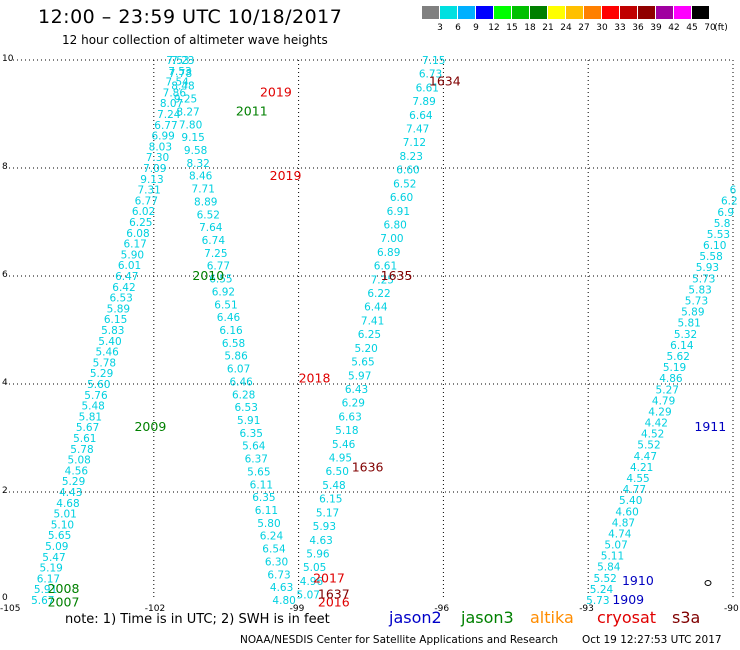 Image resolution: width=740 pixels, height=650 pixels. I want to click on wave-height-value: 4.87, so click(623, 523).